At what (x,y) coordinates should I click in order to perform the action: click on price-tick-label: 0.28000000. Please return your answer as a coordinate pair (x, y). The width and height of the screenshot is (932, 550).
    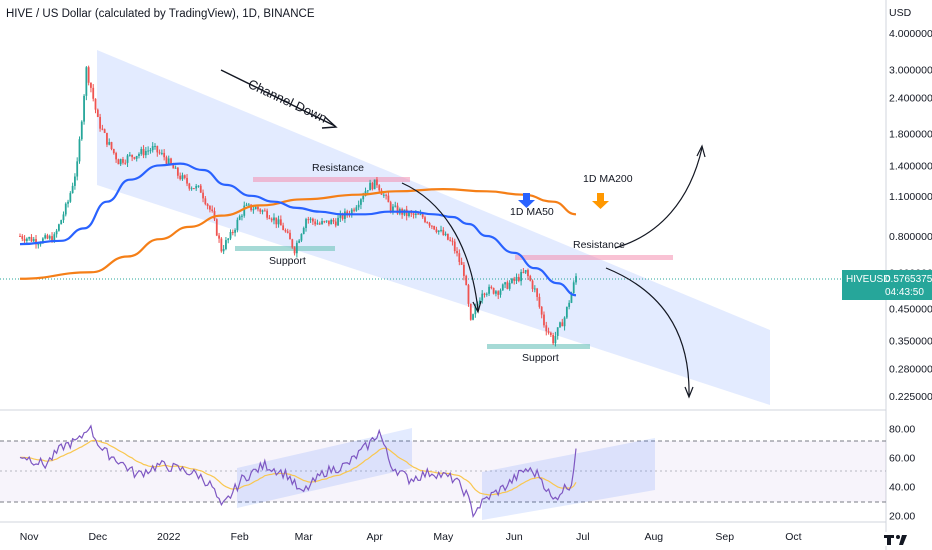
    Looking at the image, I should click on (910, 369).